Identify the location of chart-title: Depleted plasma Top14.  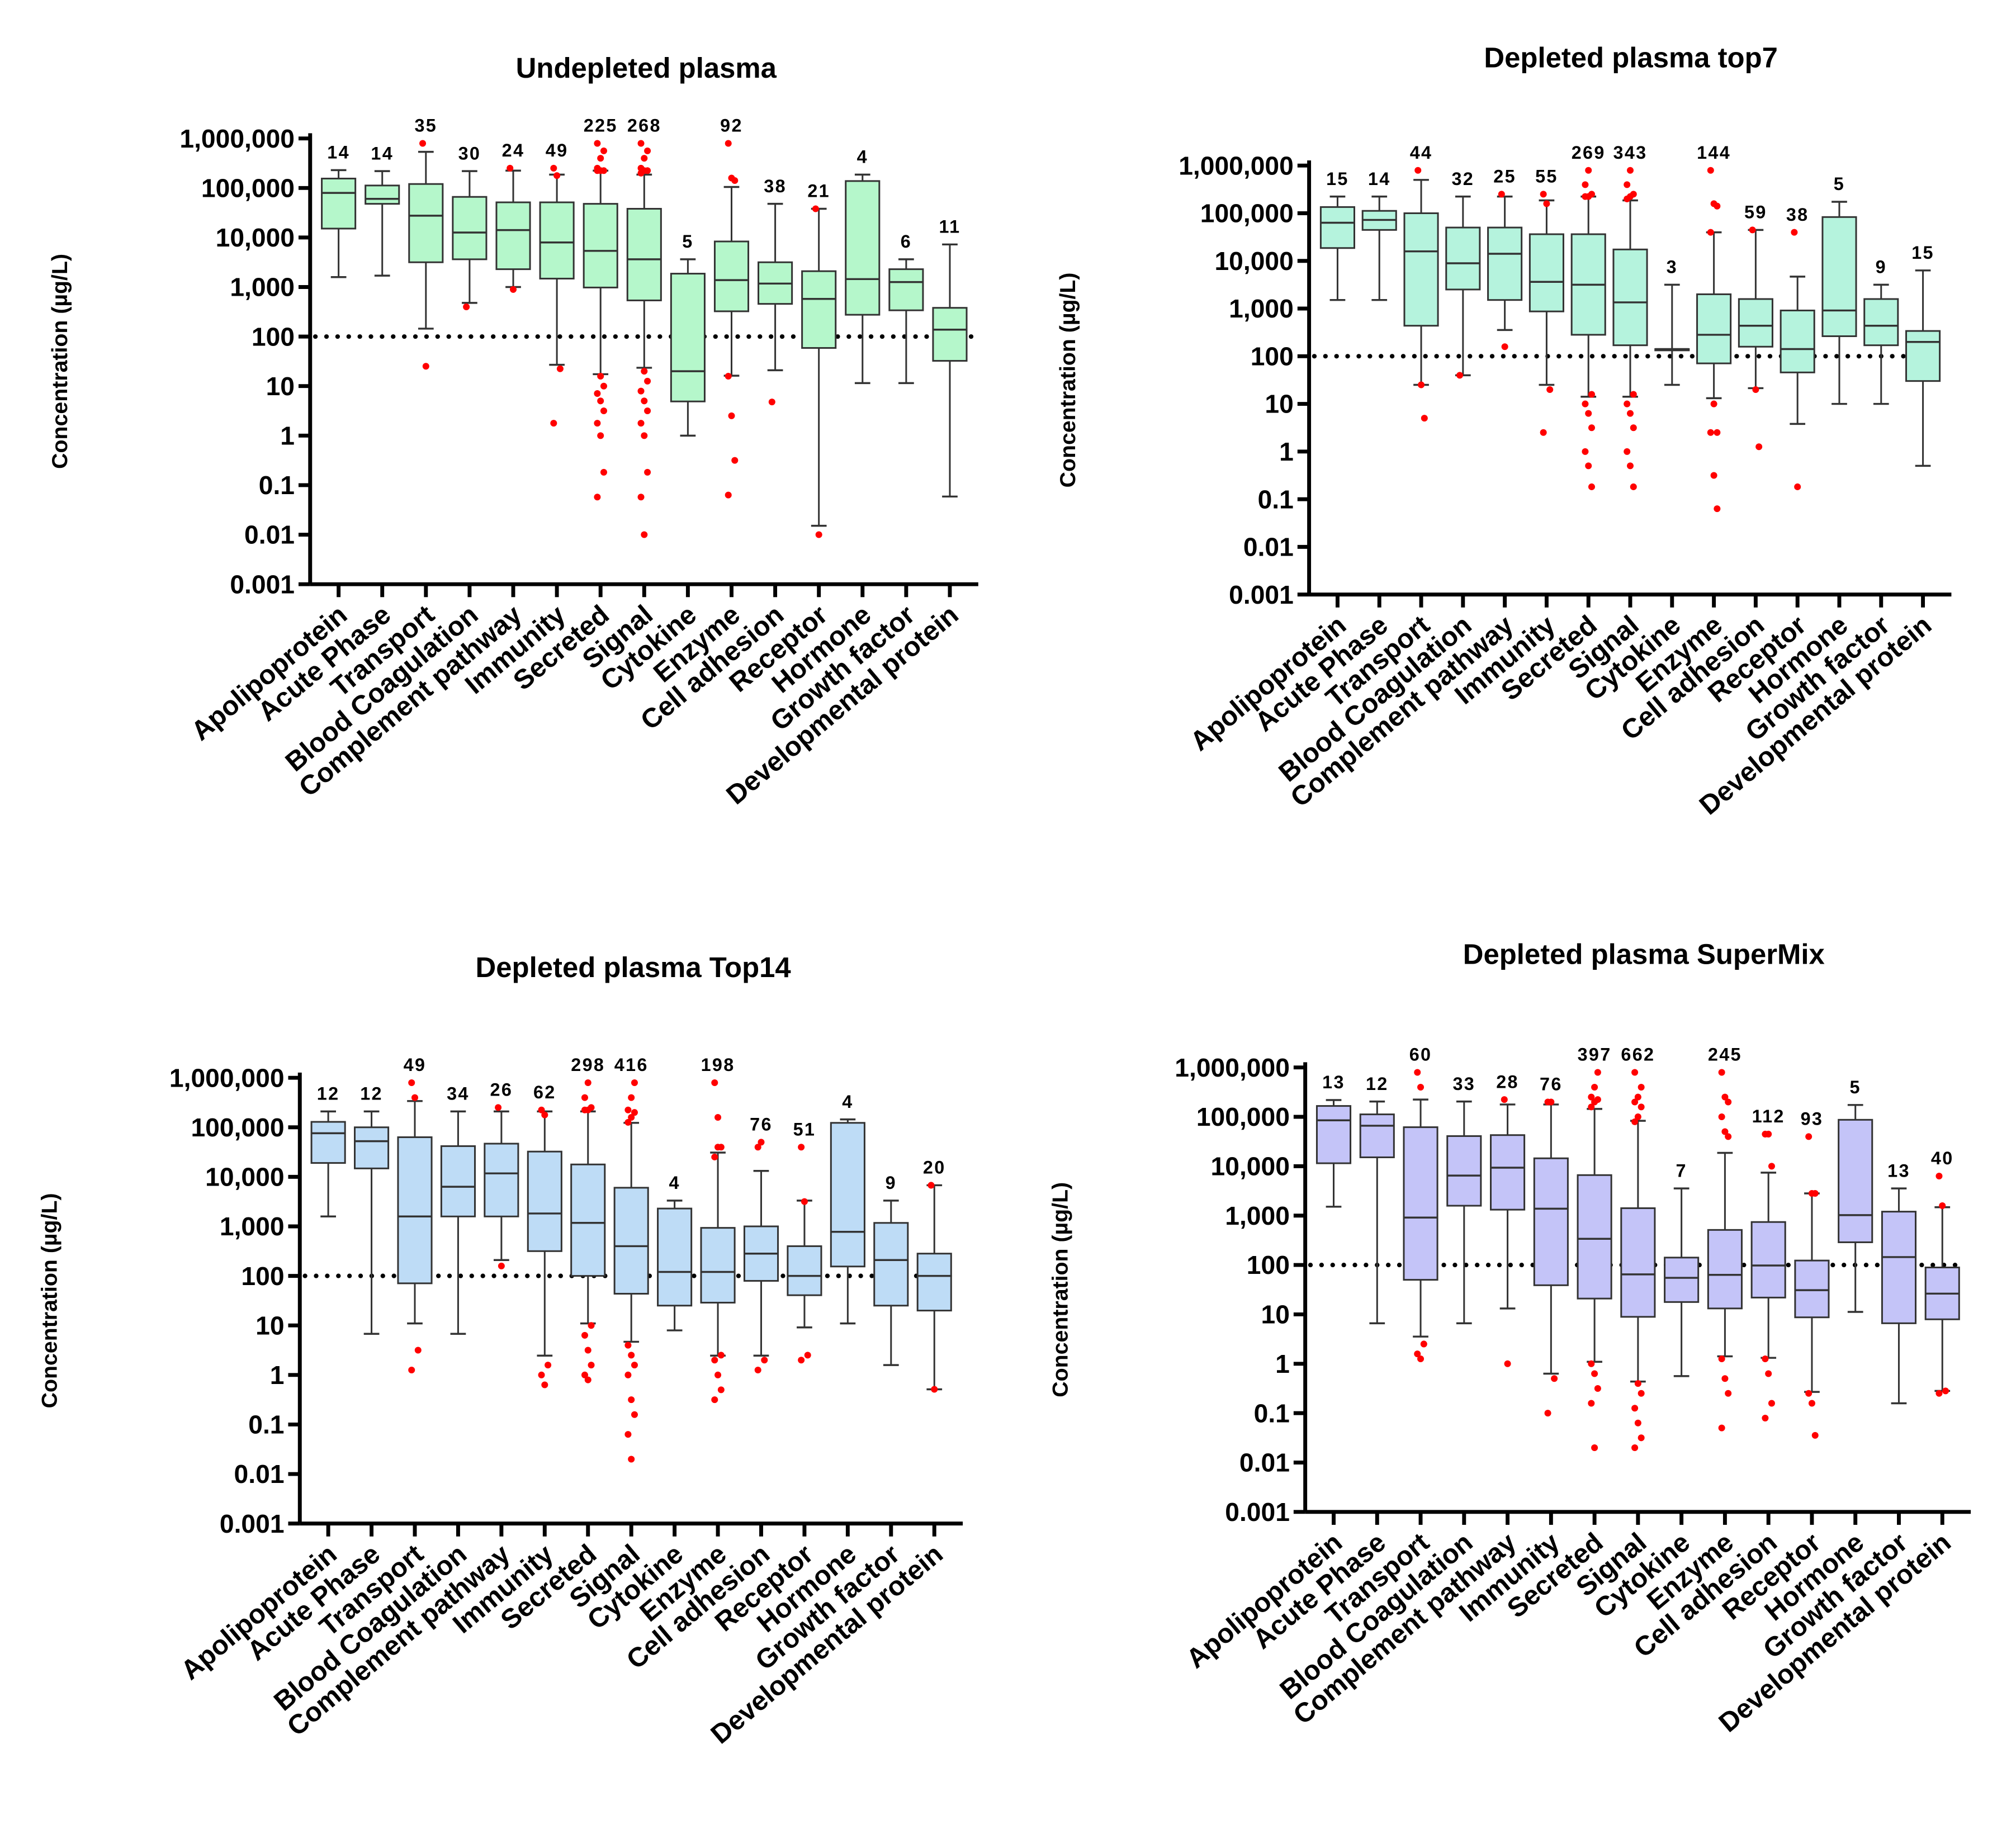
(633, 967).